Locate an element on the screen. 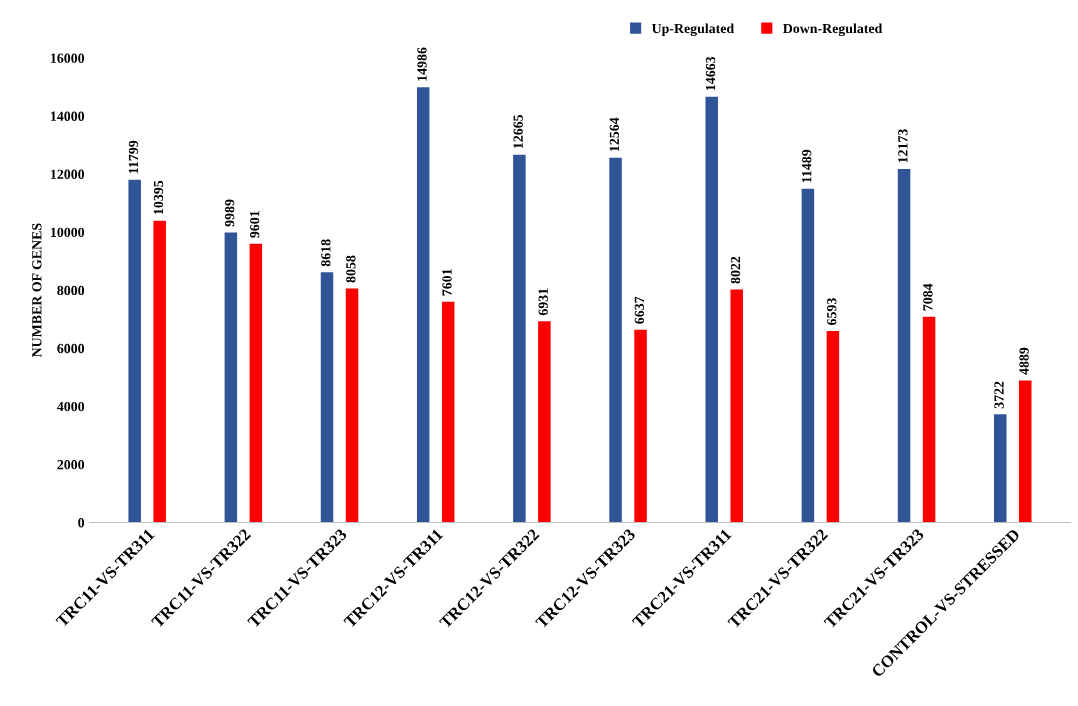  data-label: 9989 is located at coordinates (229, 213).